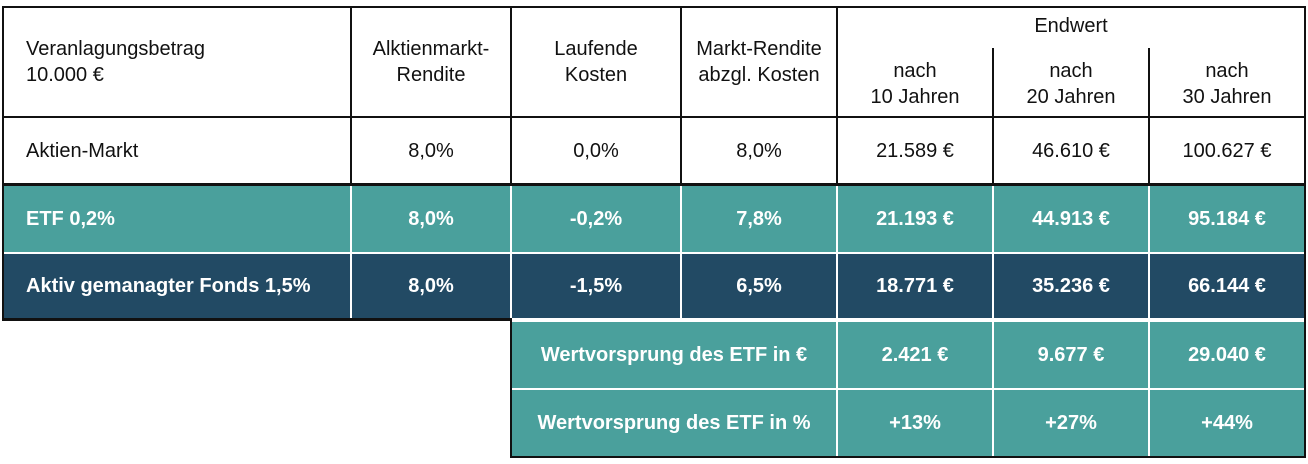 The image size is (1308, 464). What do you see at coordinates (915, 423) in the screenshot?
I see `summary-percent-10y: +13%` at bounding box center [915, 423].